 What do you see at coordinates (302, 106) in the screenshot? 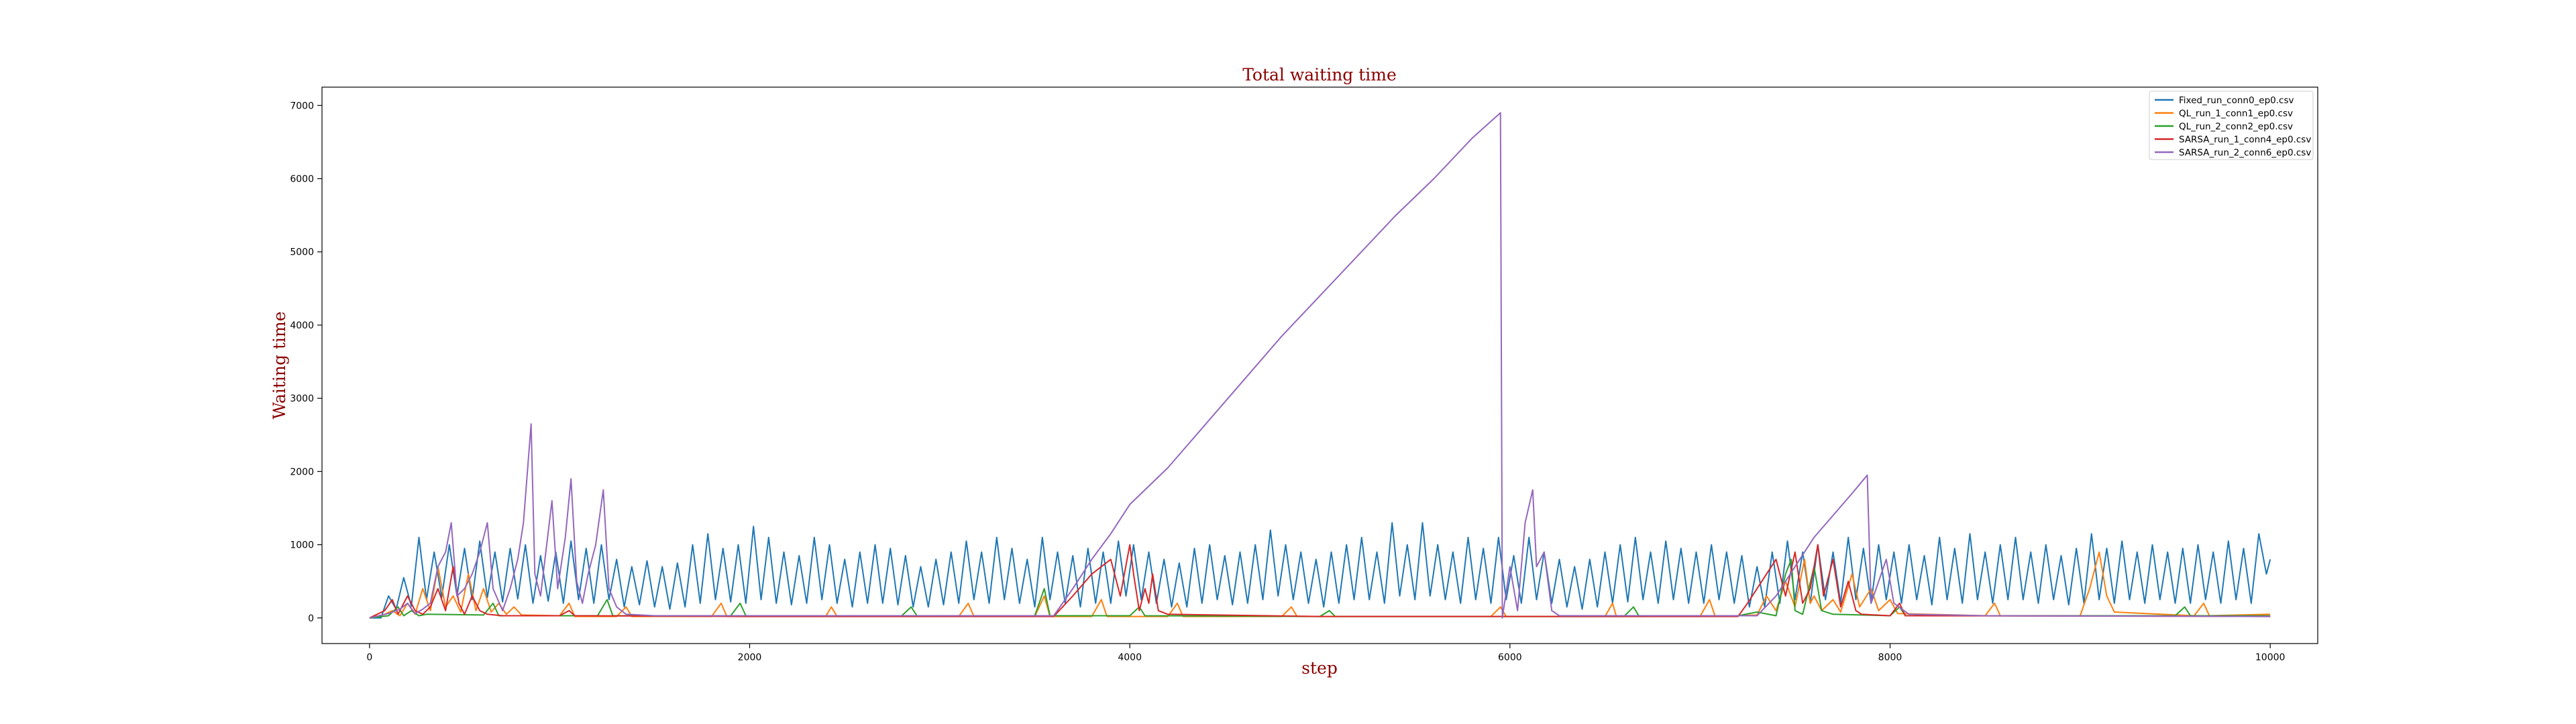
I see `y-tick-label-7: 7000` at bounding box center [302, 106].